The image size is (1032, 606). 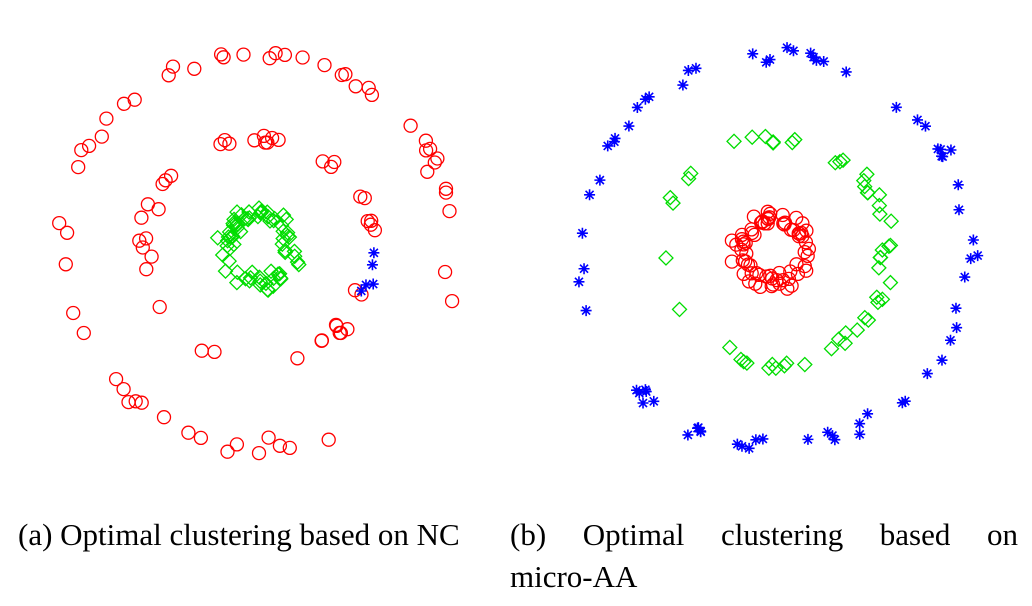 What do you see at coordinates (1002, 534) in the screenshot?
I see `caption-b-word: on` at bounding box center [1002, 534].